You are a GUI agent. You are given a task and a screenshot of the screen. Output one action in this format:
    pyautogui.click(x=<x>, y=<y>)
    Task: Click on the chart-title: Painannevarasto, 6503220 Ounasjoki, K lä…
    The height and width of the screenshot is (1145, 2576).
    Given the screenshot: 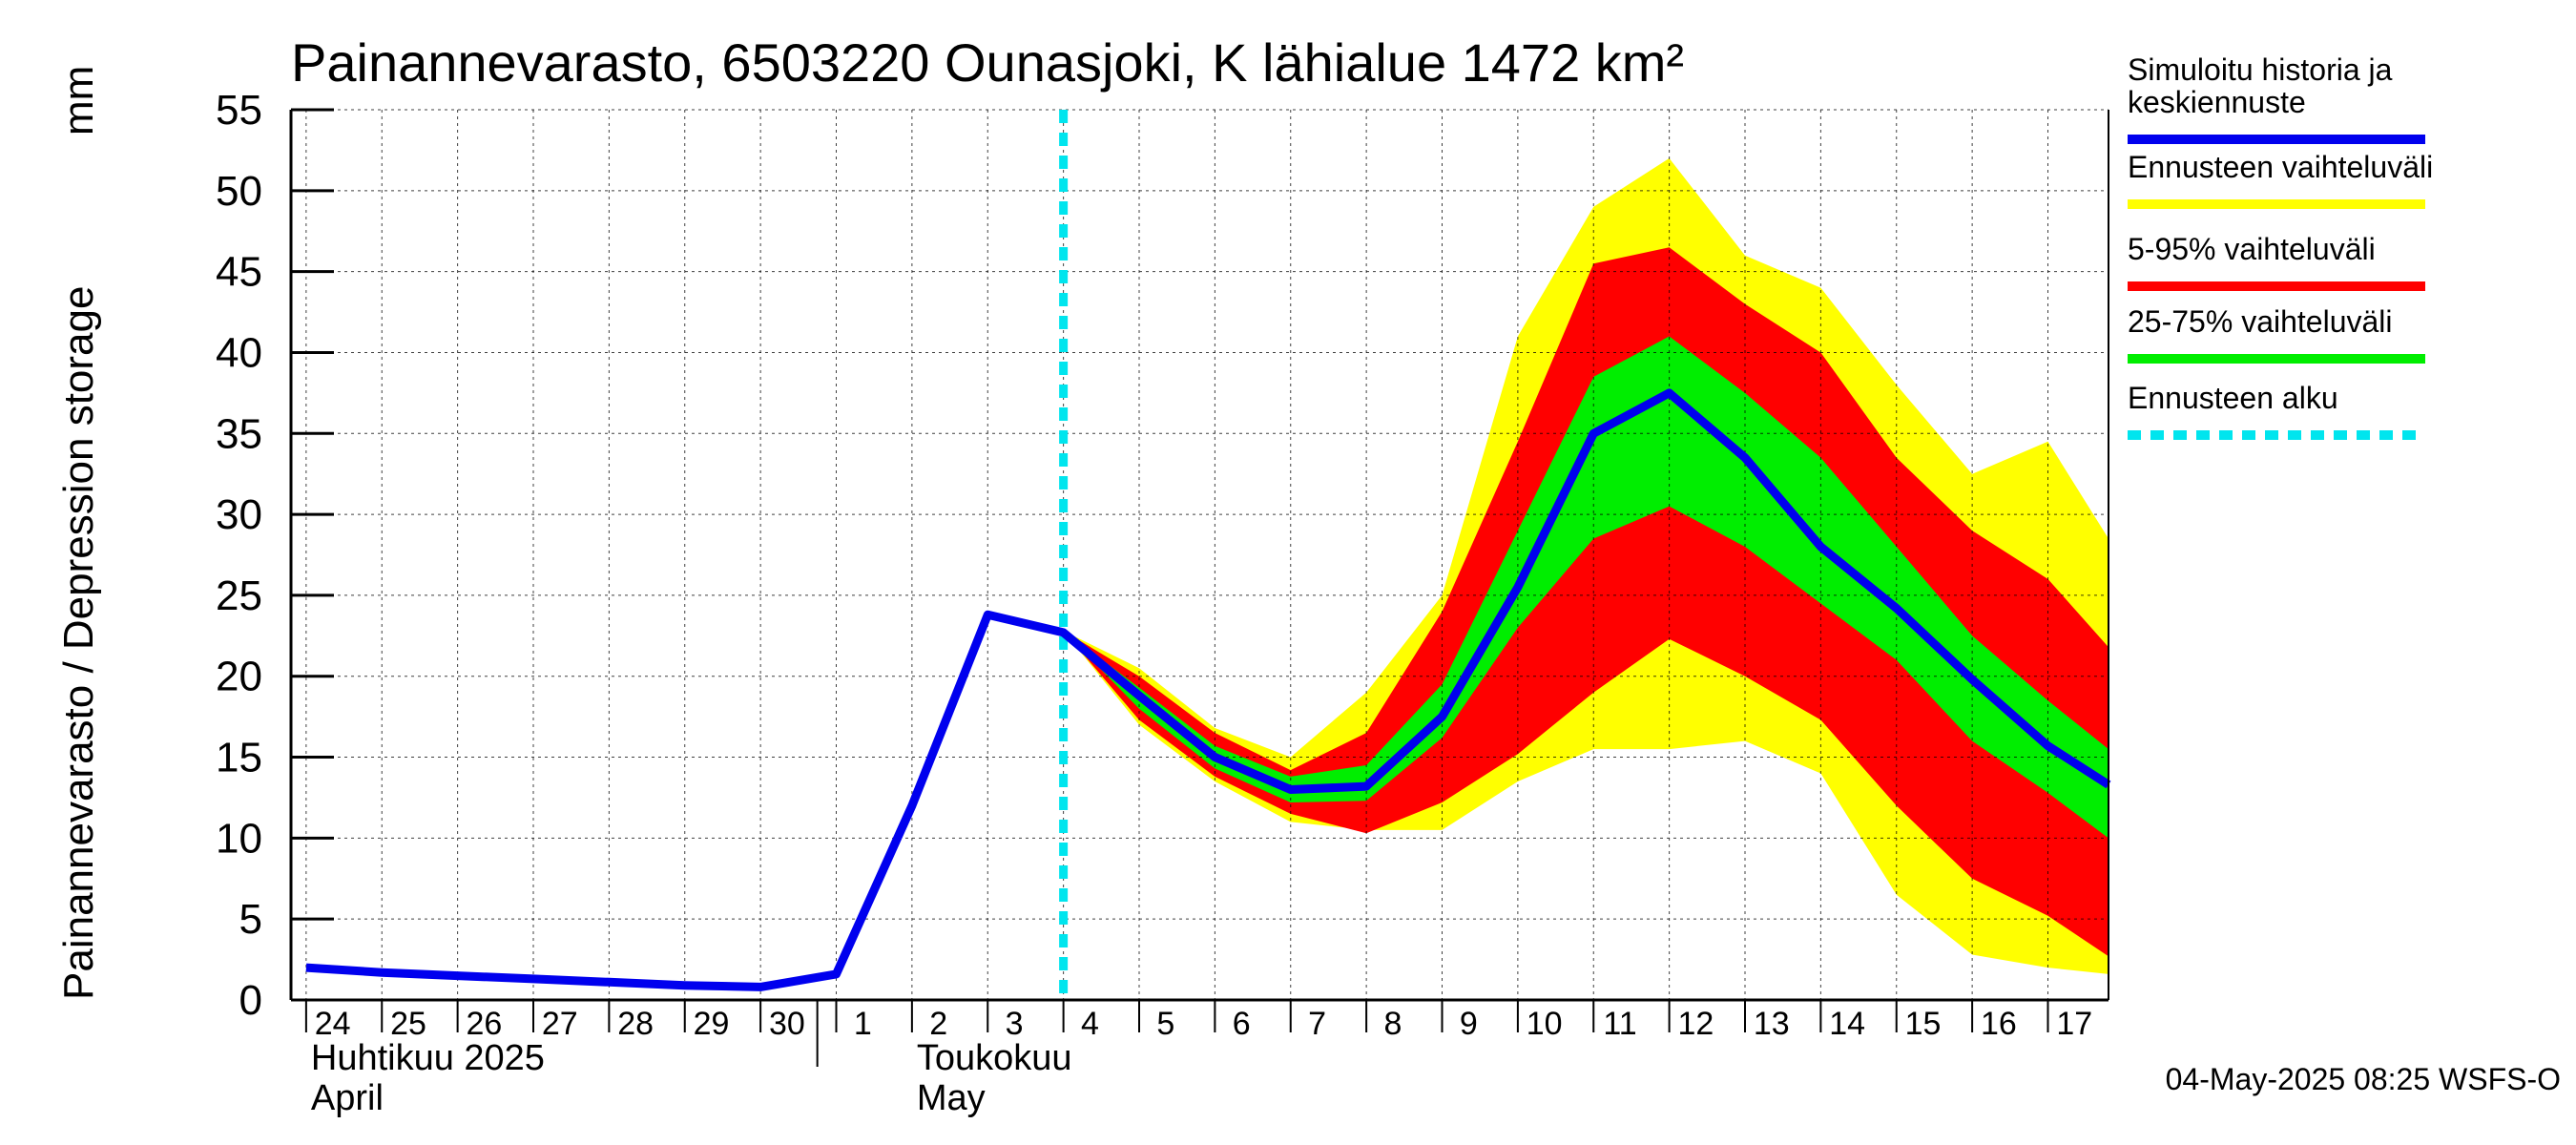 What is the action you would take?
    pyautogui.click(x=987, y=62)
    